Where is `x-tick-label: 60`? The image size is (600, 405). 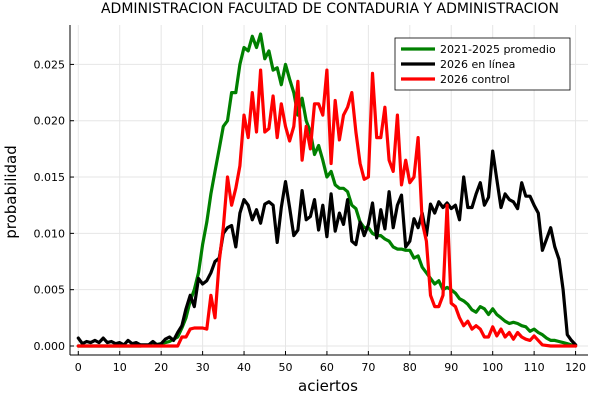
x-tick-label: 60 is located at coordinates (327, 367).